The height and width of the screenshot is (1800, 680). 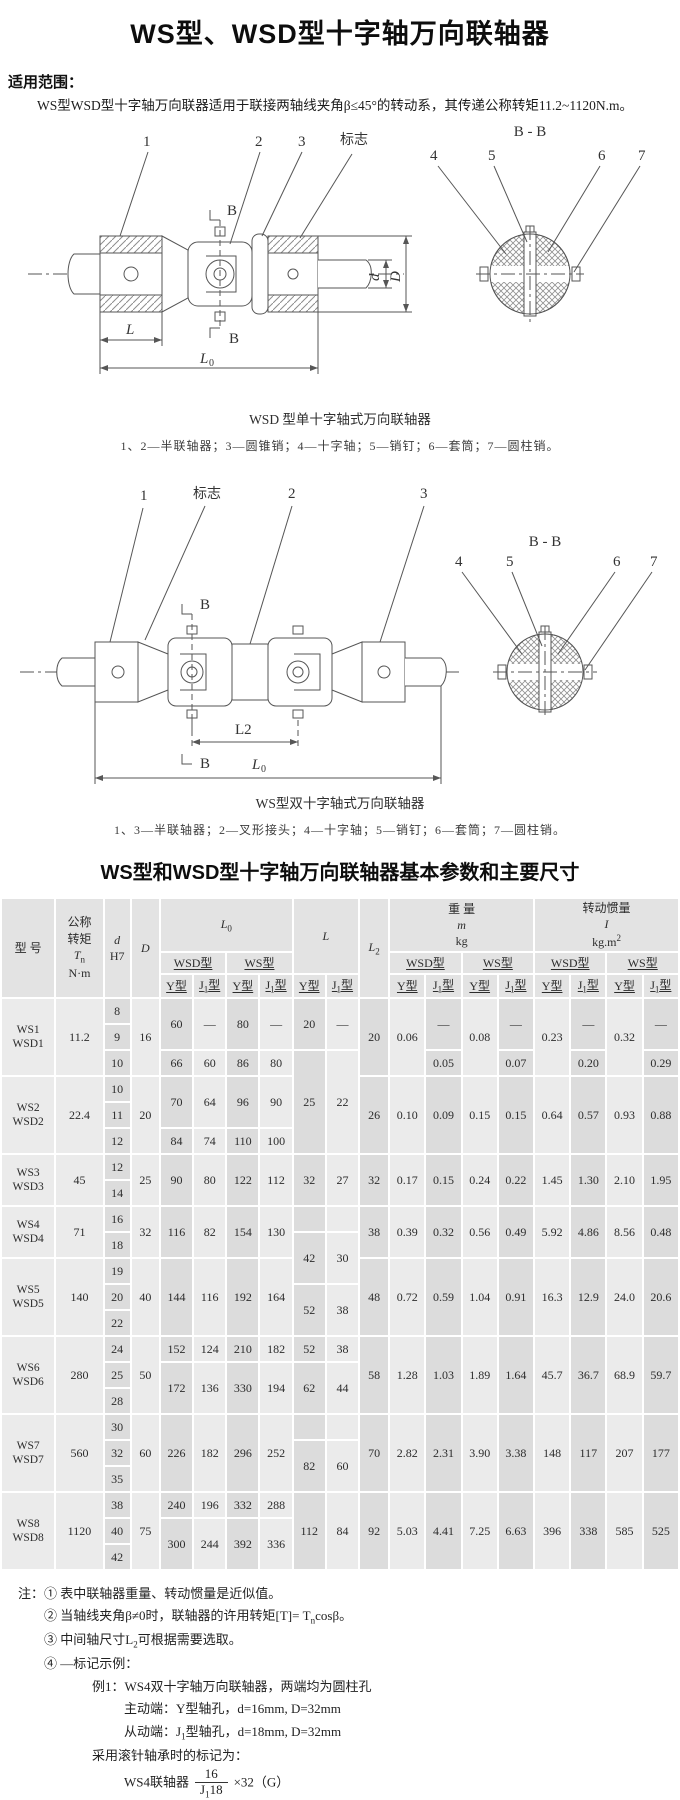 I want to click on table-cell: 86, so click(x=243, y=1063).